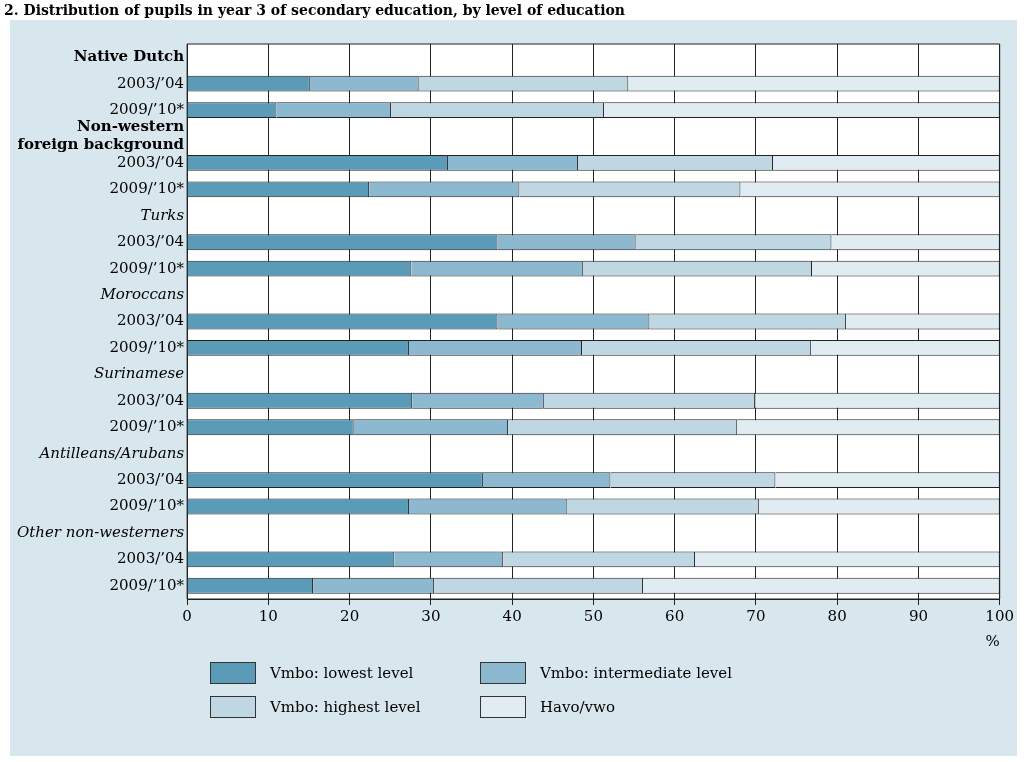 This screenshot has width=1027, height=762. I want to click on x-tick-label: 40, so click(512, 615).